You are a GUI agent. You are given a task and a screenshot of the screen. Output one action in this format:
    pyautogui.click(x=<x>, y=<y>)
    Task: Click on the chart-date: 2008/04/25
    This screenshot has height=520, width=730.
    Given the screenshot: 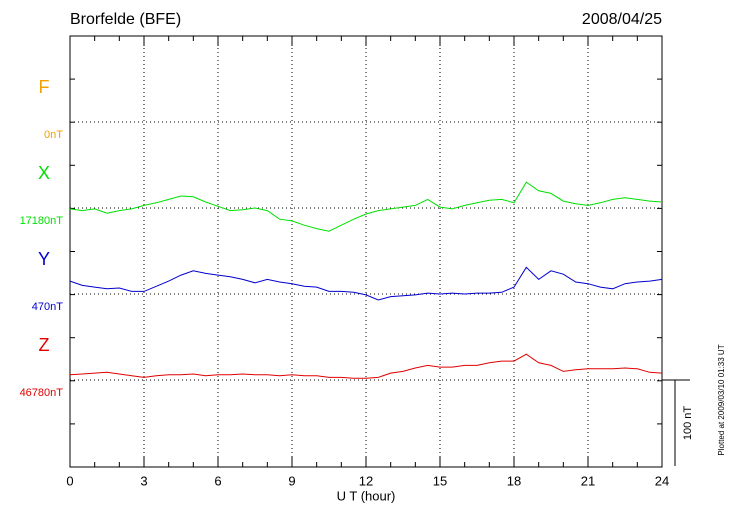 What is the action you would take?
    pyautogui.click(x=622, y=19)
    